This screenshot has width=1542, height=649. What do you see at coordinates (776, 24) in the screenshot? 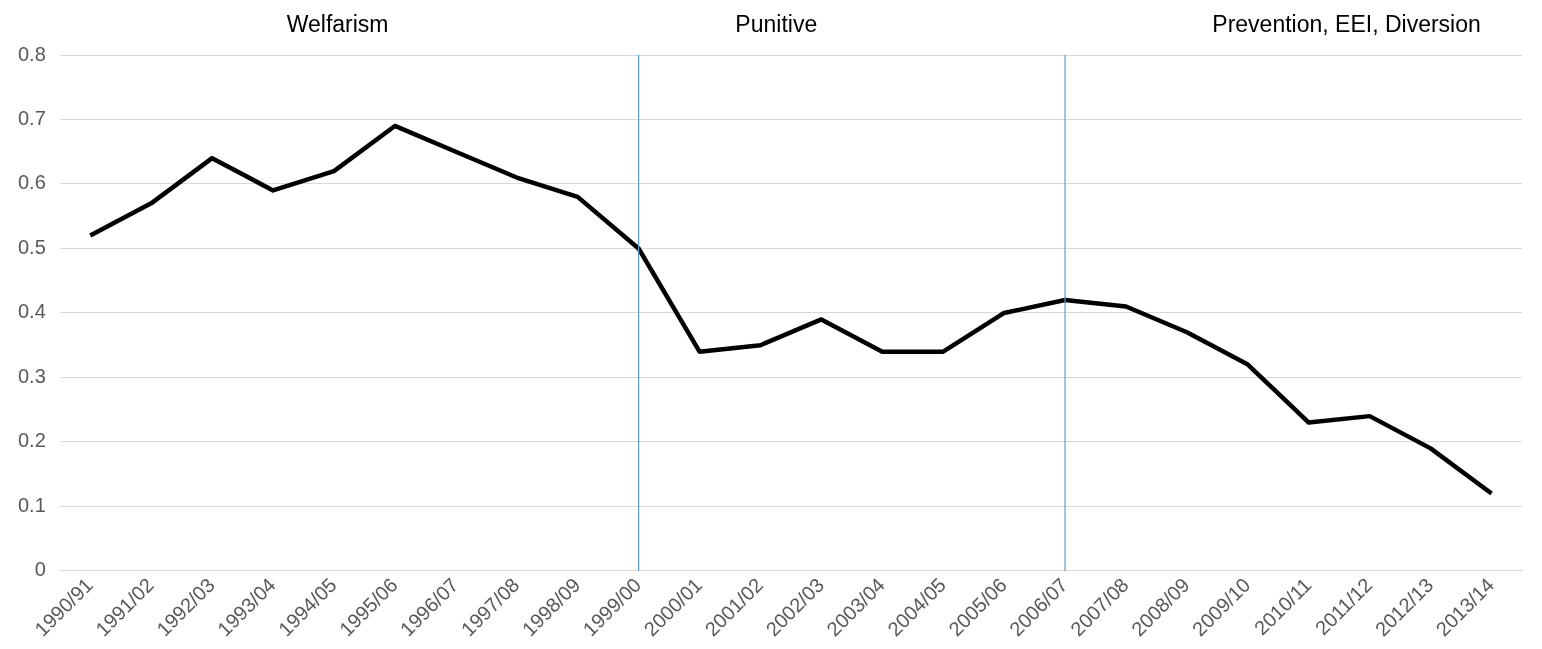
I see `text: Punitive` at bounding box center [776, 24].